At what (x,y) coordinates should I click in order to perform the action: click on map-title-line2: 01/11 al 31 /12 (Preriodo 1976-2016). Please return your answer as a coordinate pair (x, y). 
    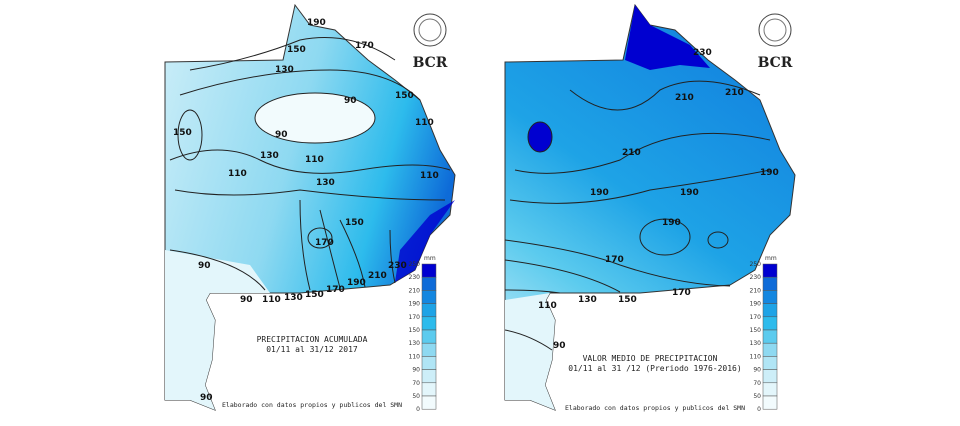
    Looking at the image, I should click on (654, 368).